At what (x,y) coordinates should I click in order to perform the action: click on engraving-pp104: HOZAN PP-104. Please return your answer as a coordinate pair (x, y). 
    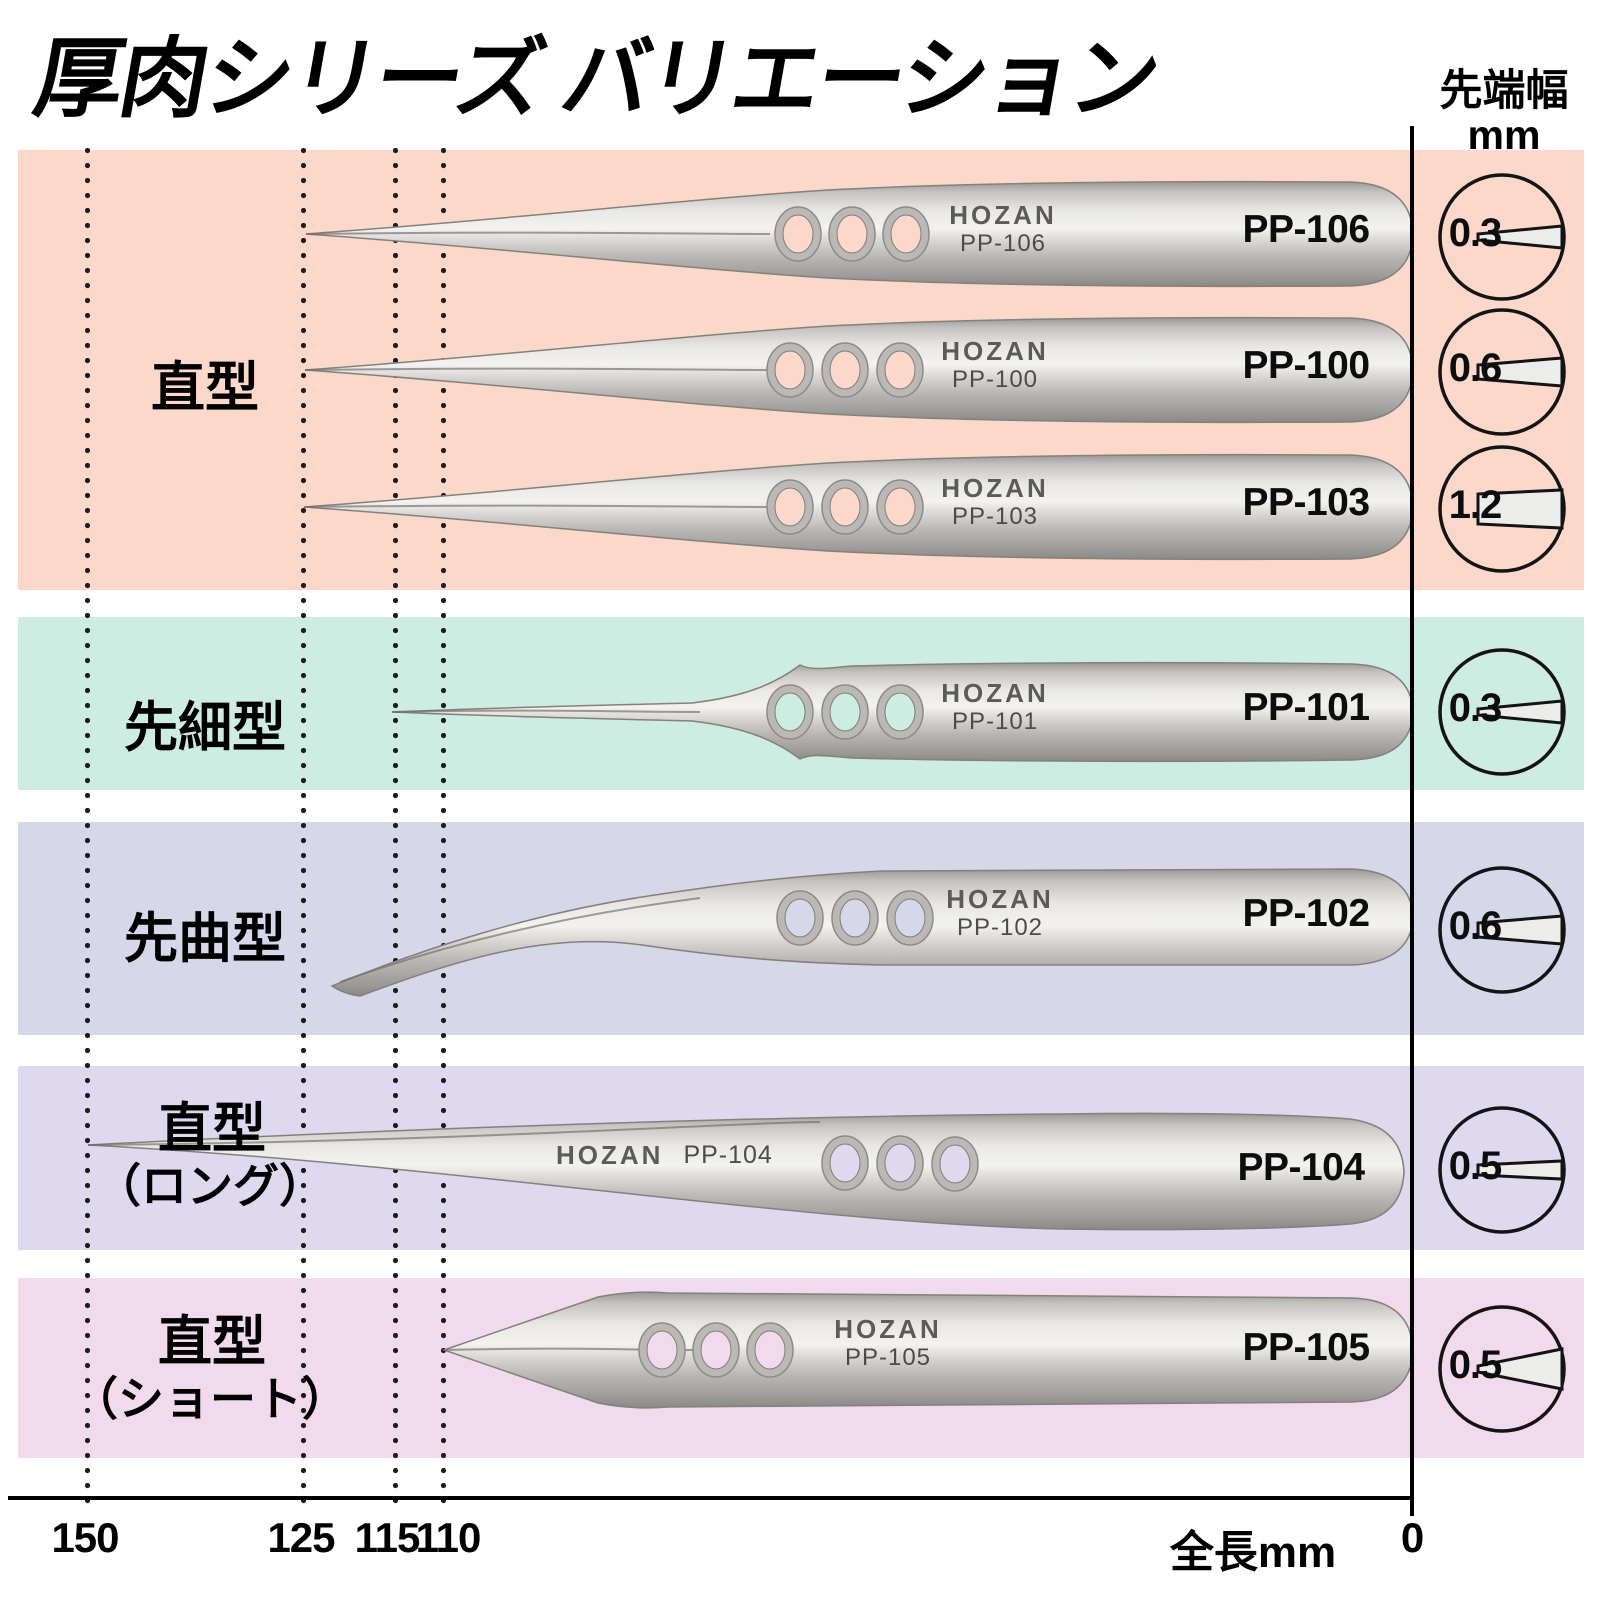
    Looking at the image, I should click on (696, 1155).